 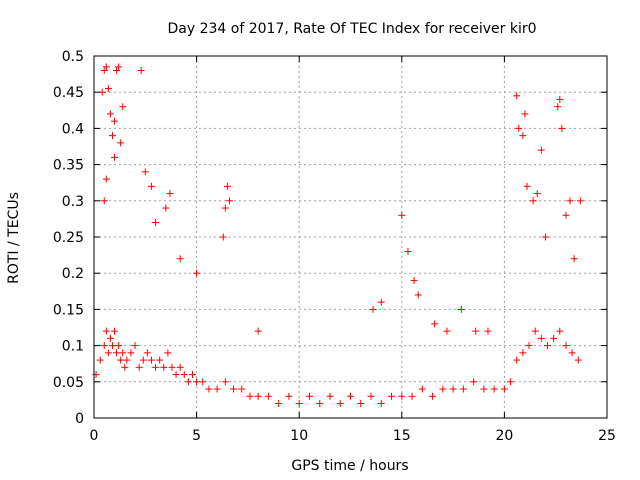 What do you see at coordinates (299, 436) in the screenshot?
I see `x-tick-label: 10` at bounding box center [299, 436].